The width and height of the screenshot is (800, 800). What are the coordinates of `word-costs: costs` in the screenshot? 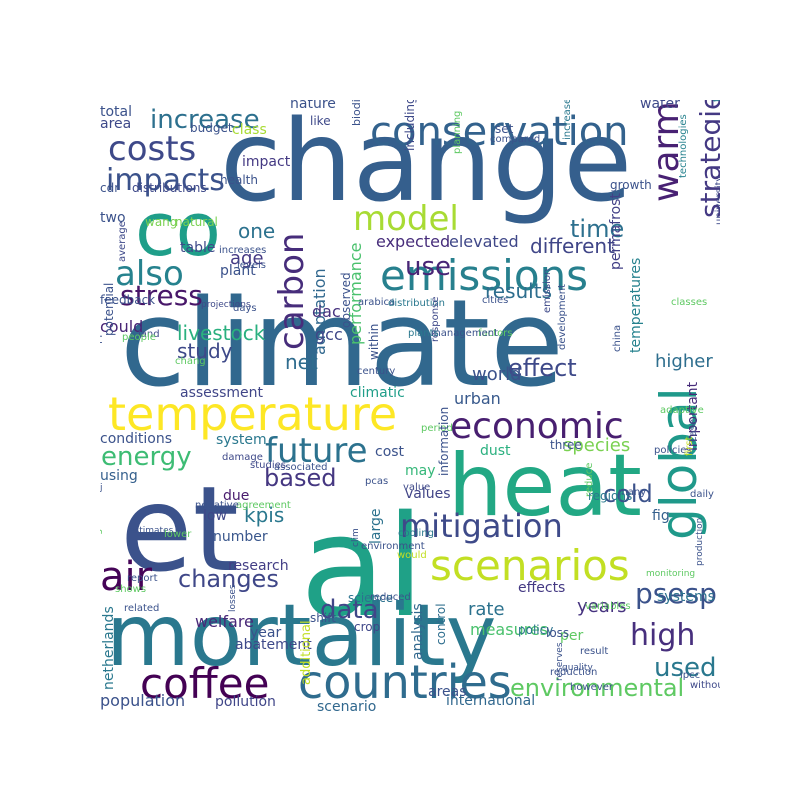 It's located at (152, 149).